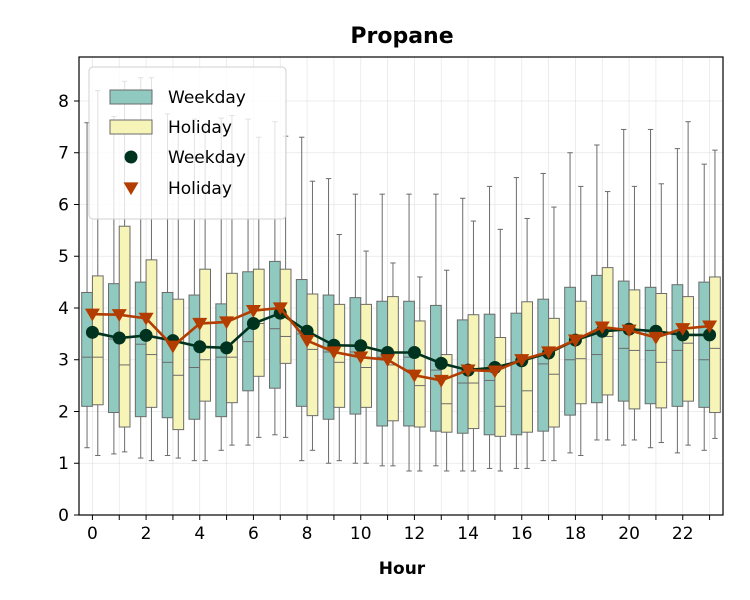  Describe the element at coordinates (63, 361) in the screenshot. I see `y-tick-label: 3` at that location.